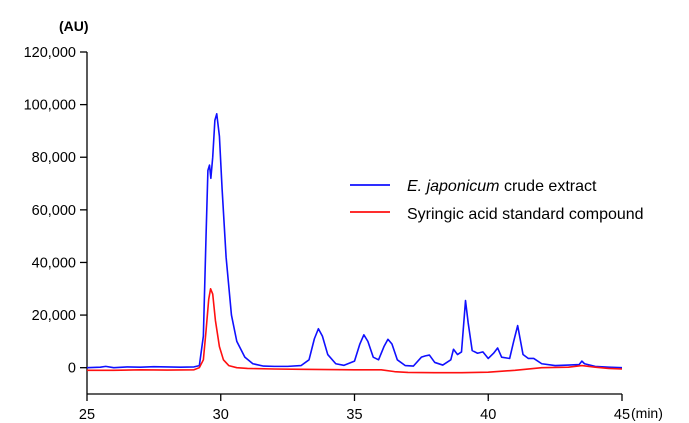  What do you see at coordinates (525, 214) in the screenshot?
I see `legend-entry-syringic-acid: Syringic acid standard compound` at bounding box center [525, 214].